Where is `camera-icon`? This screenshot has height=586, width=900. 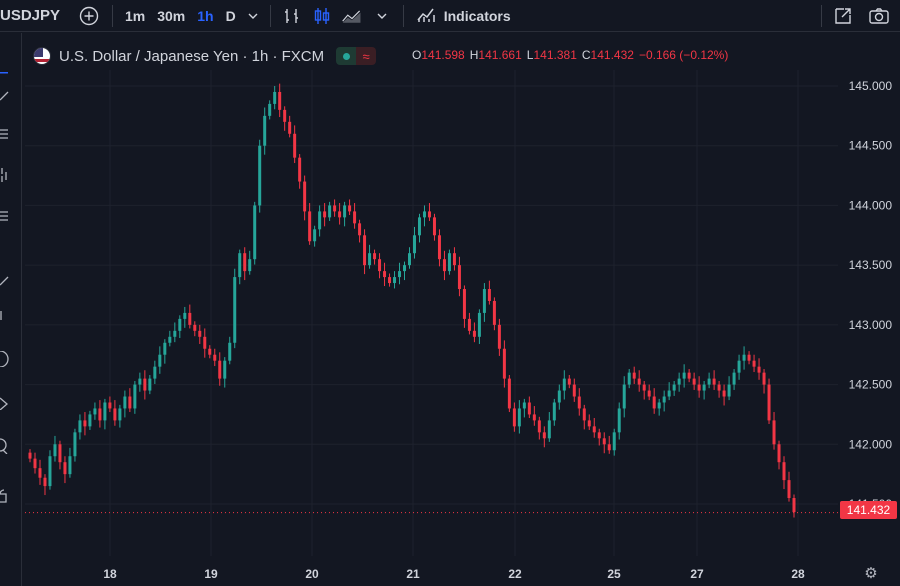
camera-icon is located at coordinates (879, 16).